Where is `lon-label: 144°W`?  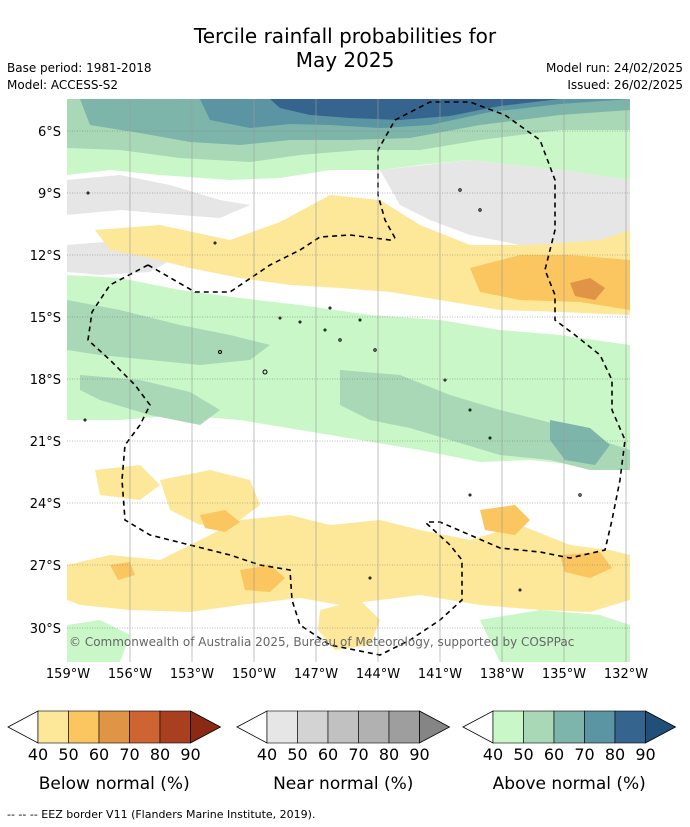
lon-label: 144°W is located at coordinates (378, 674).